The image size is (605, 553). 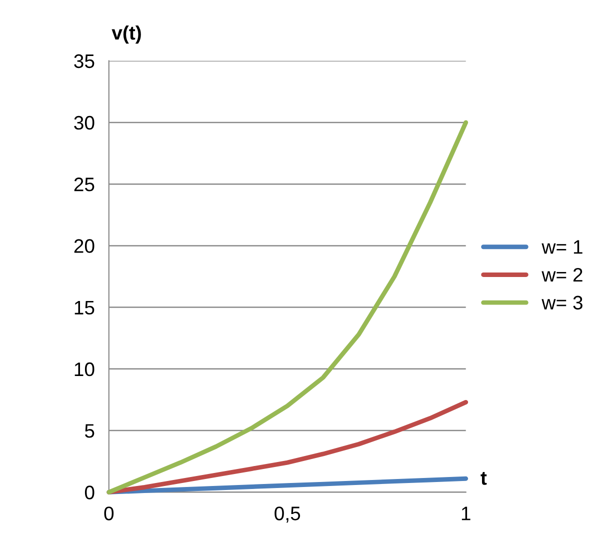 I want to click on x-tick-label: 1, so click(x=466, y=513).